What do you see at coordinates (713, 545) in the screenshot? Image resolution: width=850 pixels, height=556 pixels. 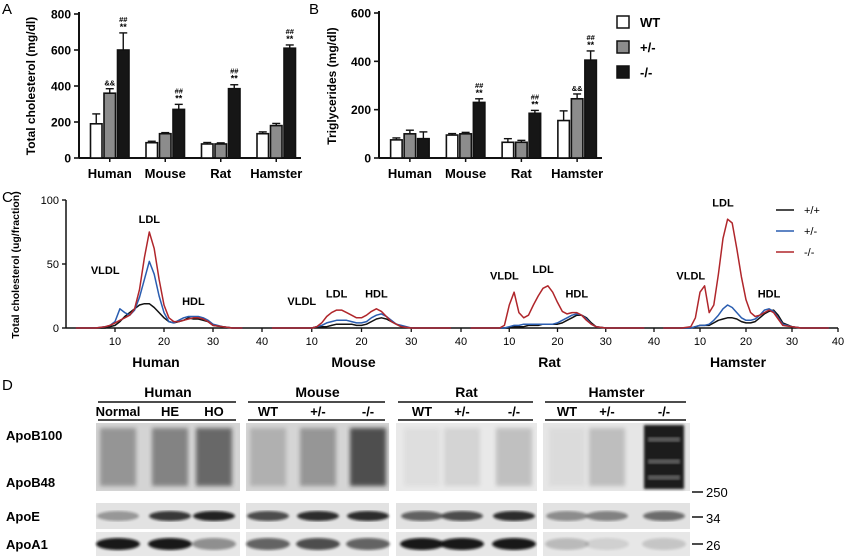 I see `marker-26: 26` at bounding box center [713, 545].